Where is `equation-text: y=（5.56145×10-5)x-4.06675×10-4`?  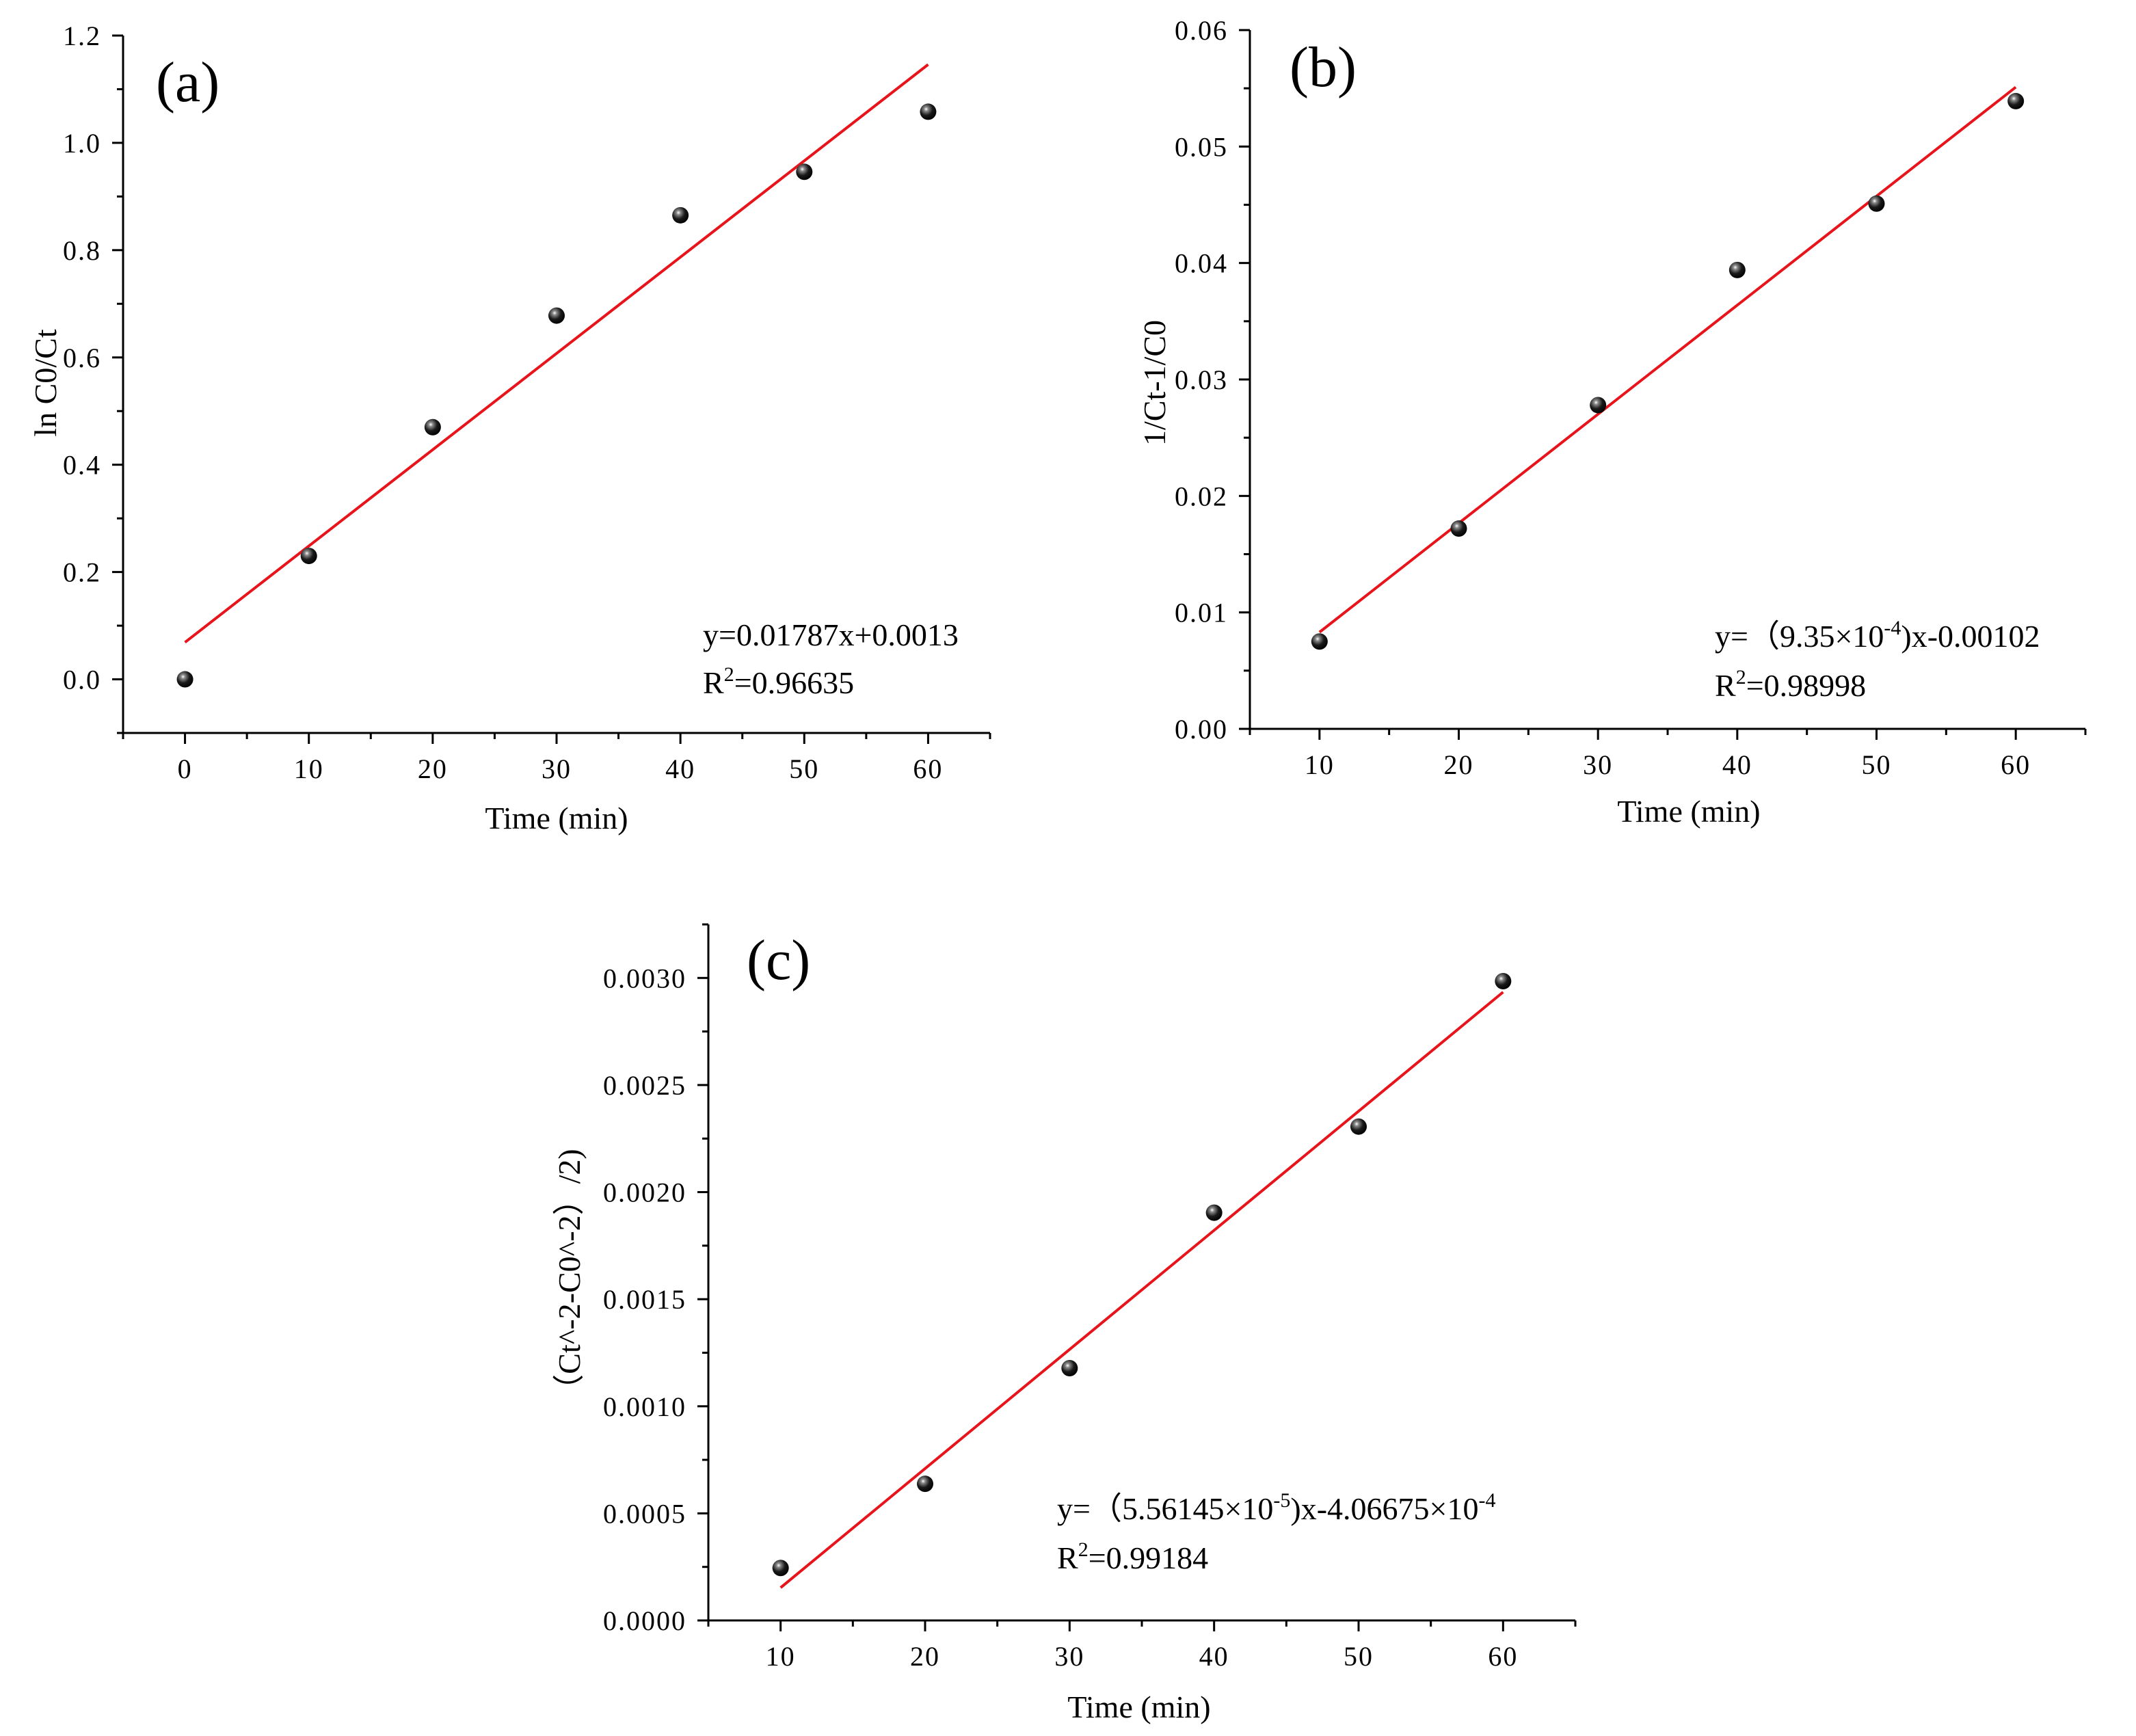
equation-text: y=（5.56145×10-5)x-4.06675×10-4 is located at coordinates (1276, 1507).